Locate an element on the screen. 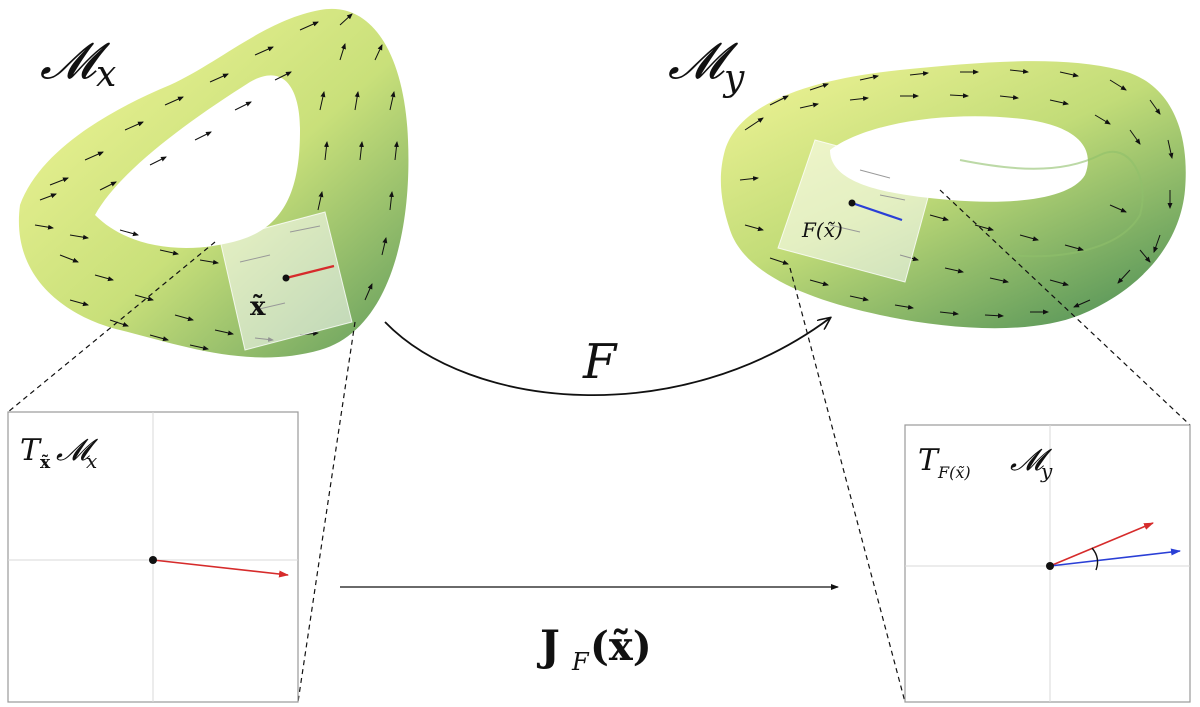 The width and height of the screenshot is (1200, 707). label-tangent-space-x: T x̃ 𝓜 x is located at coordinates (59, 453).